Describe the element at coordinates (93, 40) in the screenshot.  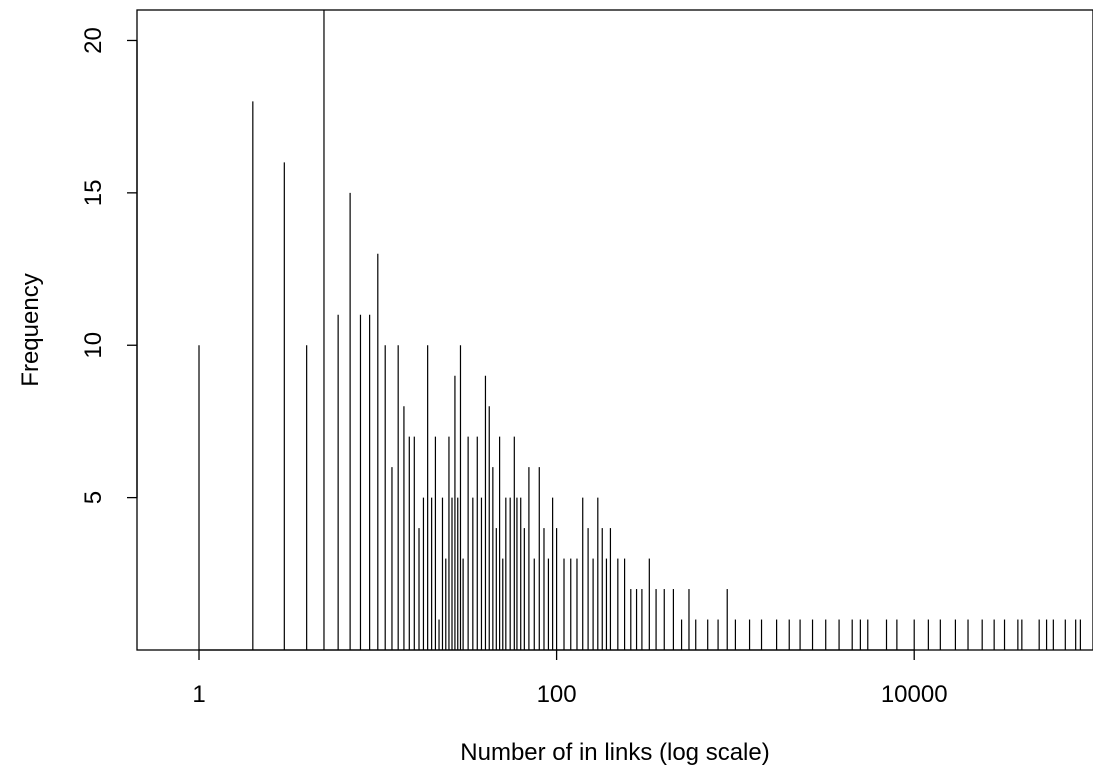
I see `y-tick-label: 20` at that location.